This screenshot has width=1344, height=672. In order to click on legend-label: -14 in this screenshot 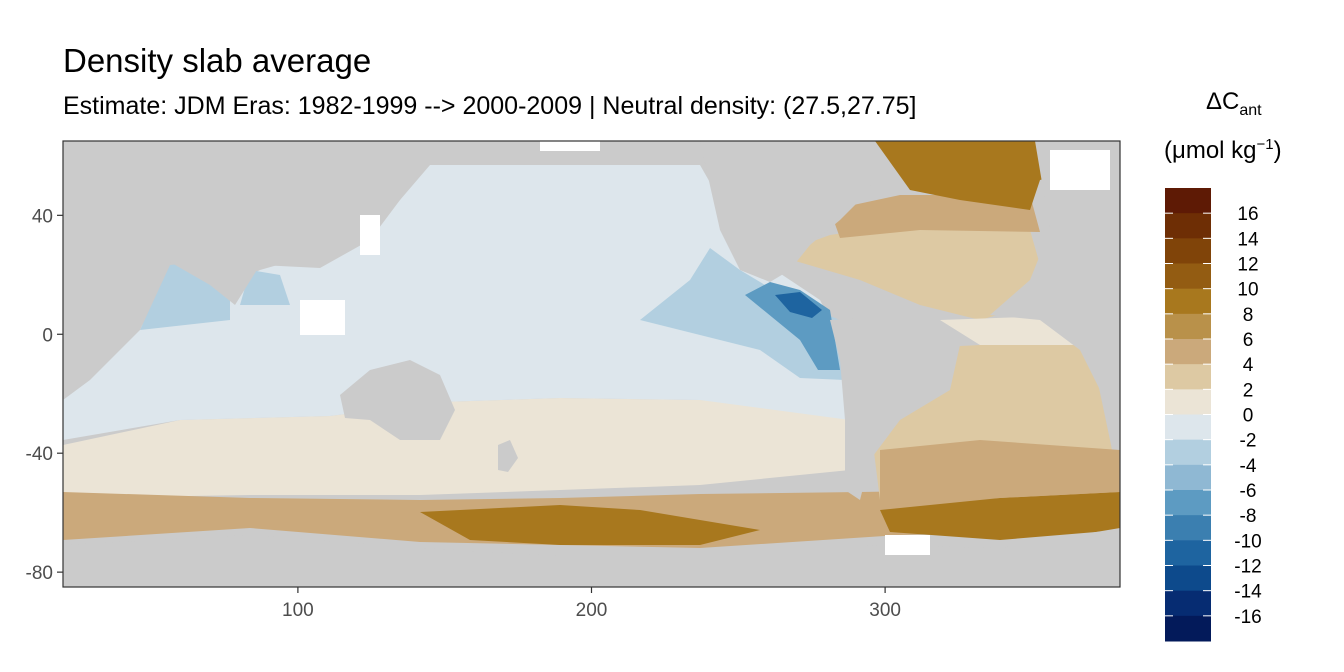, I will do `click(1248, 592)`.